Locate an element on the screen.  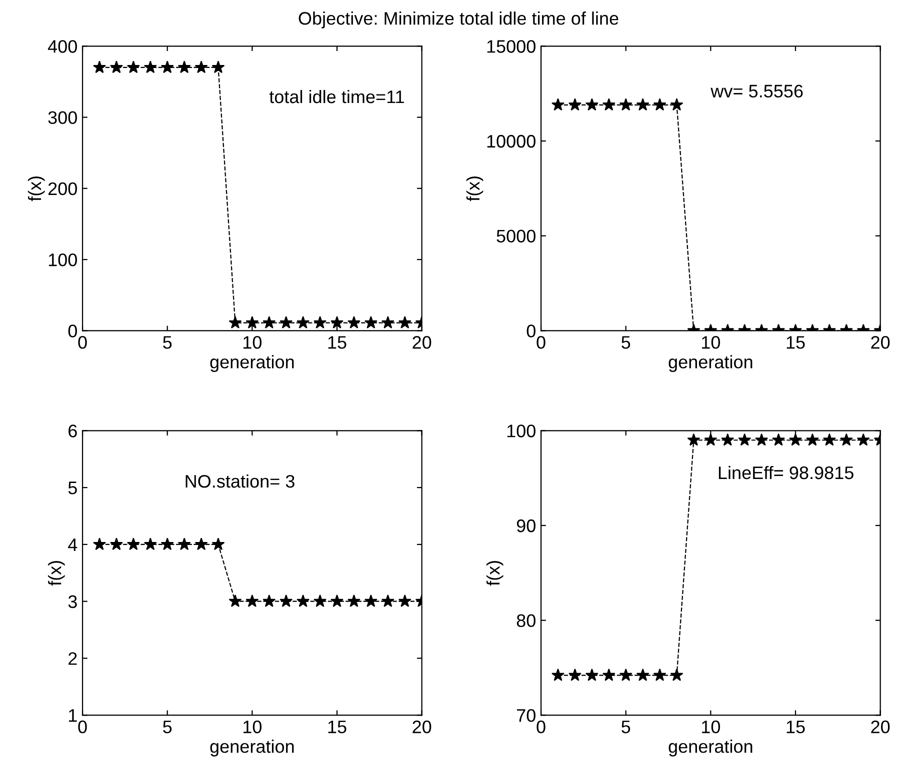
y-tick-label: 6 is located at coordinates (72, 431).